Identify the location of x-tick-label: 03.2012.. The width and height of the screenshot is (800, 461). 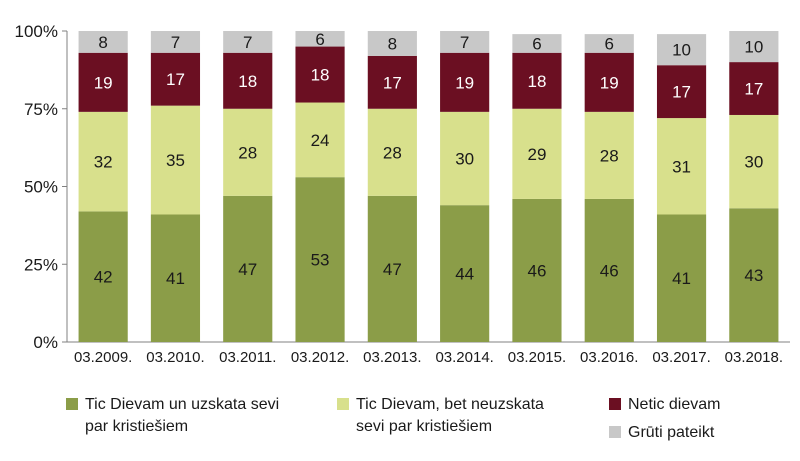
(320, 357).